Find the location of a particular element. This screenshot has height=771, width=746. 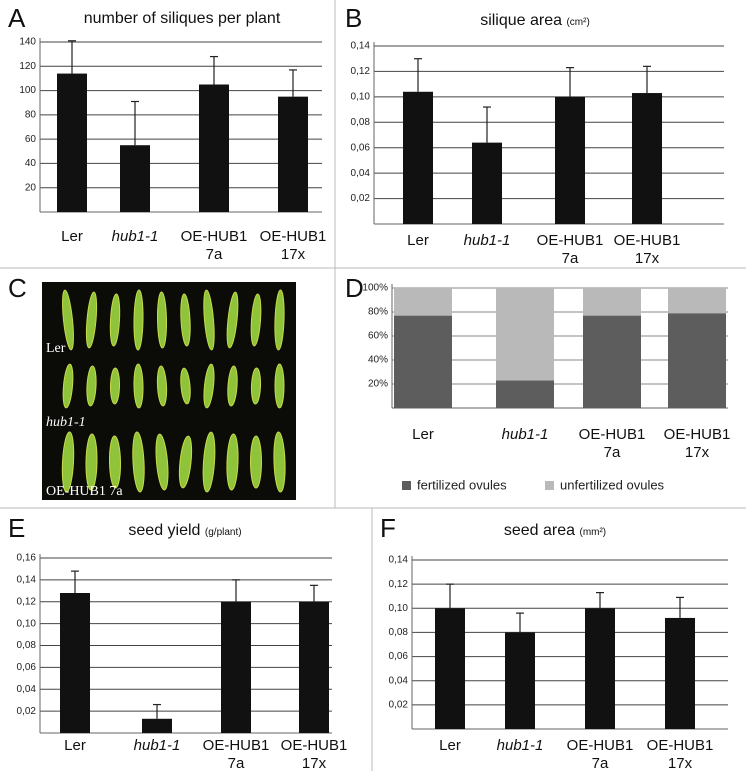

y-tick-label: 20% is located at coordinates (378, 384).